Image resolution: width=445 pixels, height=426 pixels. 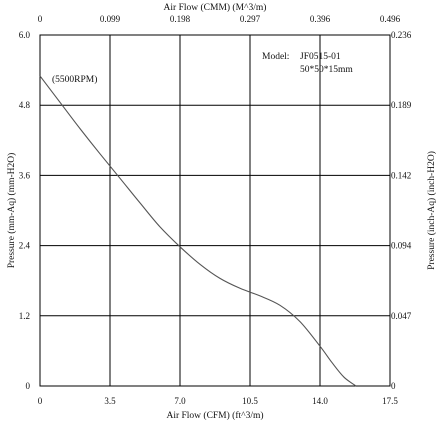 I want to click on top-tick-label: 0.496, so click(x=390, y=19).